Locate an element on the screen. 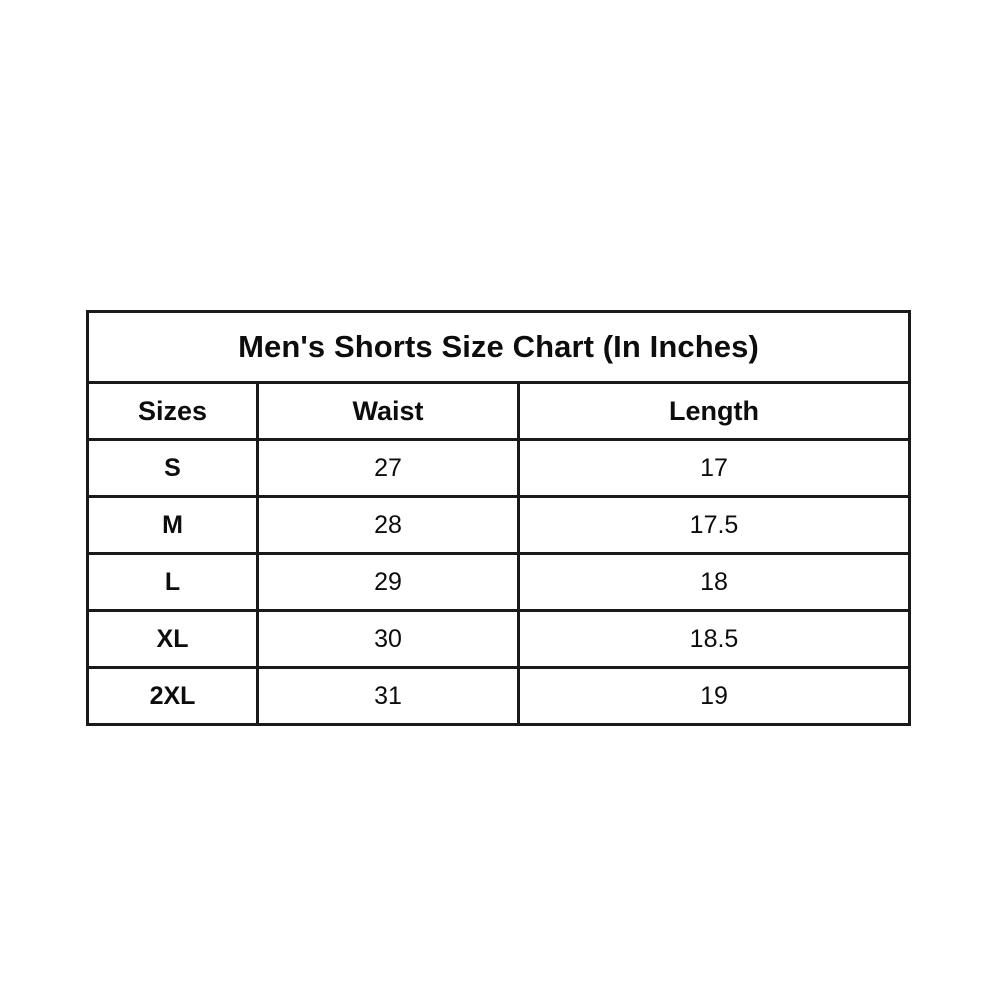 This screenshot has height=1000, width=1000. waist-value-xl: 30 is located at coordinates (388, 639).